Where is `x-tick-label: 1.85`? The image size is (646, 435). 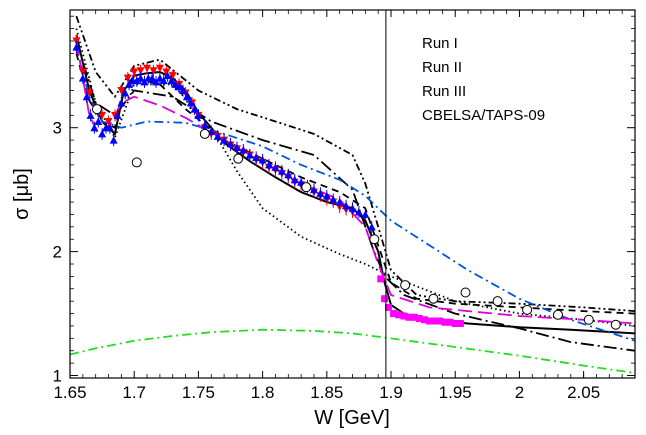
x-tick-label: 1.85 is located at coordinates (326, 392).